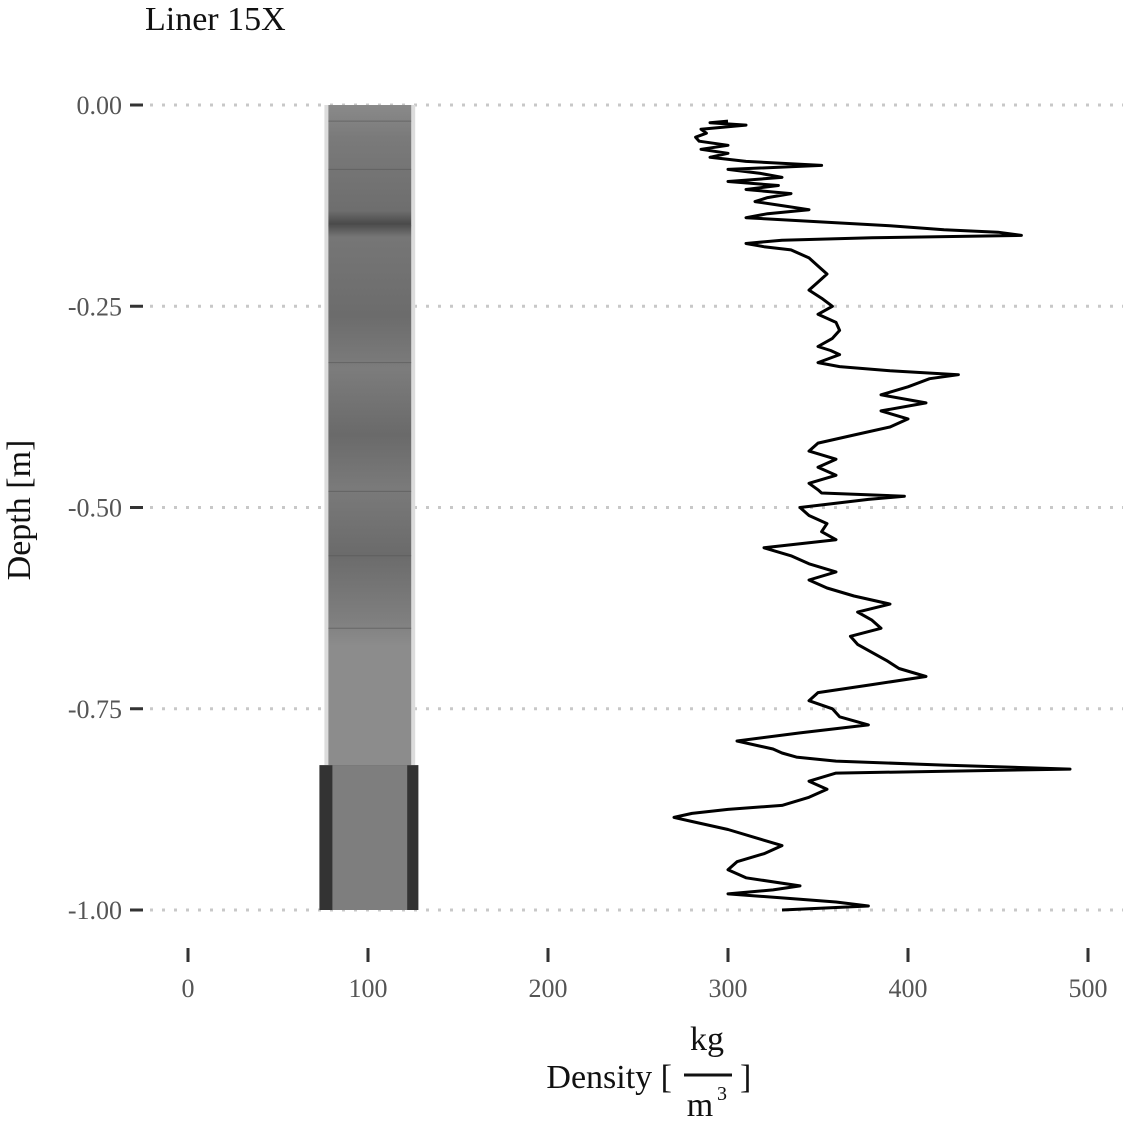  Describe the element at coordinates (722, 1094) in the screenshot. I see `x-axis-label-exponent: 3` at that location.